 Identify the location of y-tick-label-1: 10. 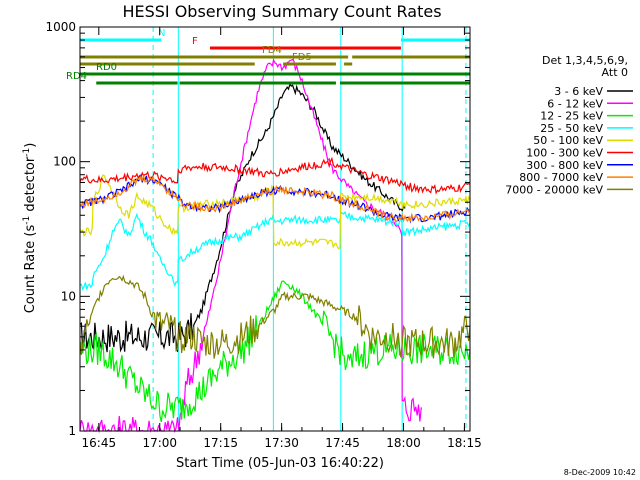
(68, 296).